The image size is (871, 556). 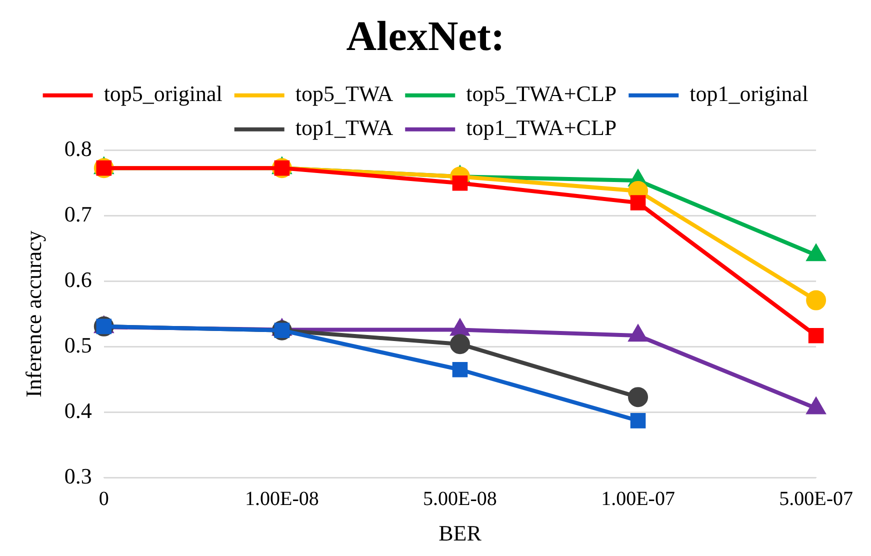 What do you see at coordinates (78, 475) in the screenshot?
I see `y-tick-label: 0.3` at bounding box center [78, 475].